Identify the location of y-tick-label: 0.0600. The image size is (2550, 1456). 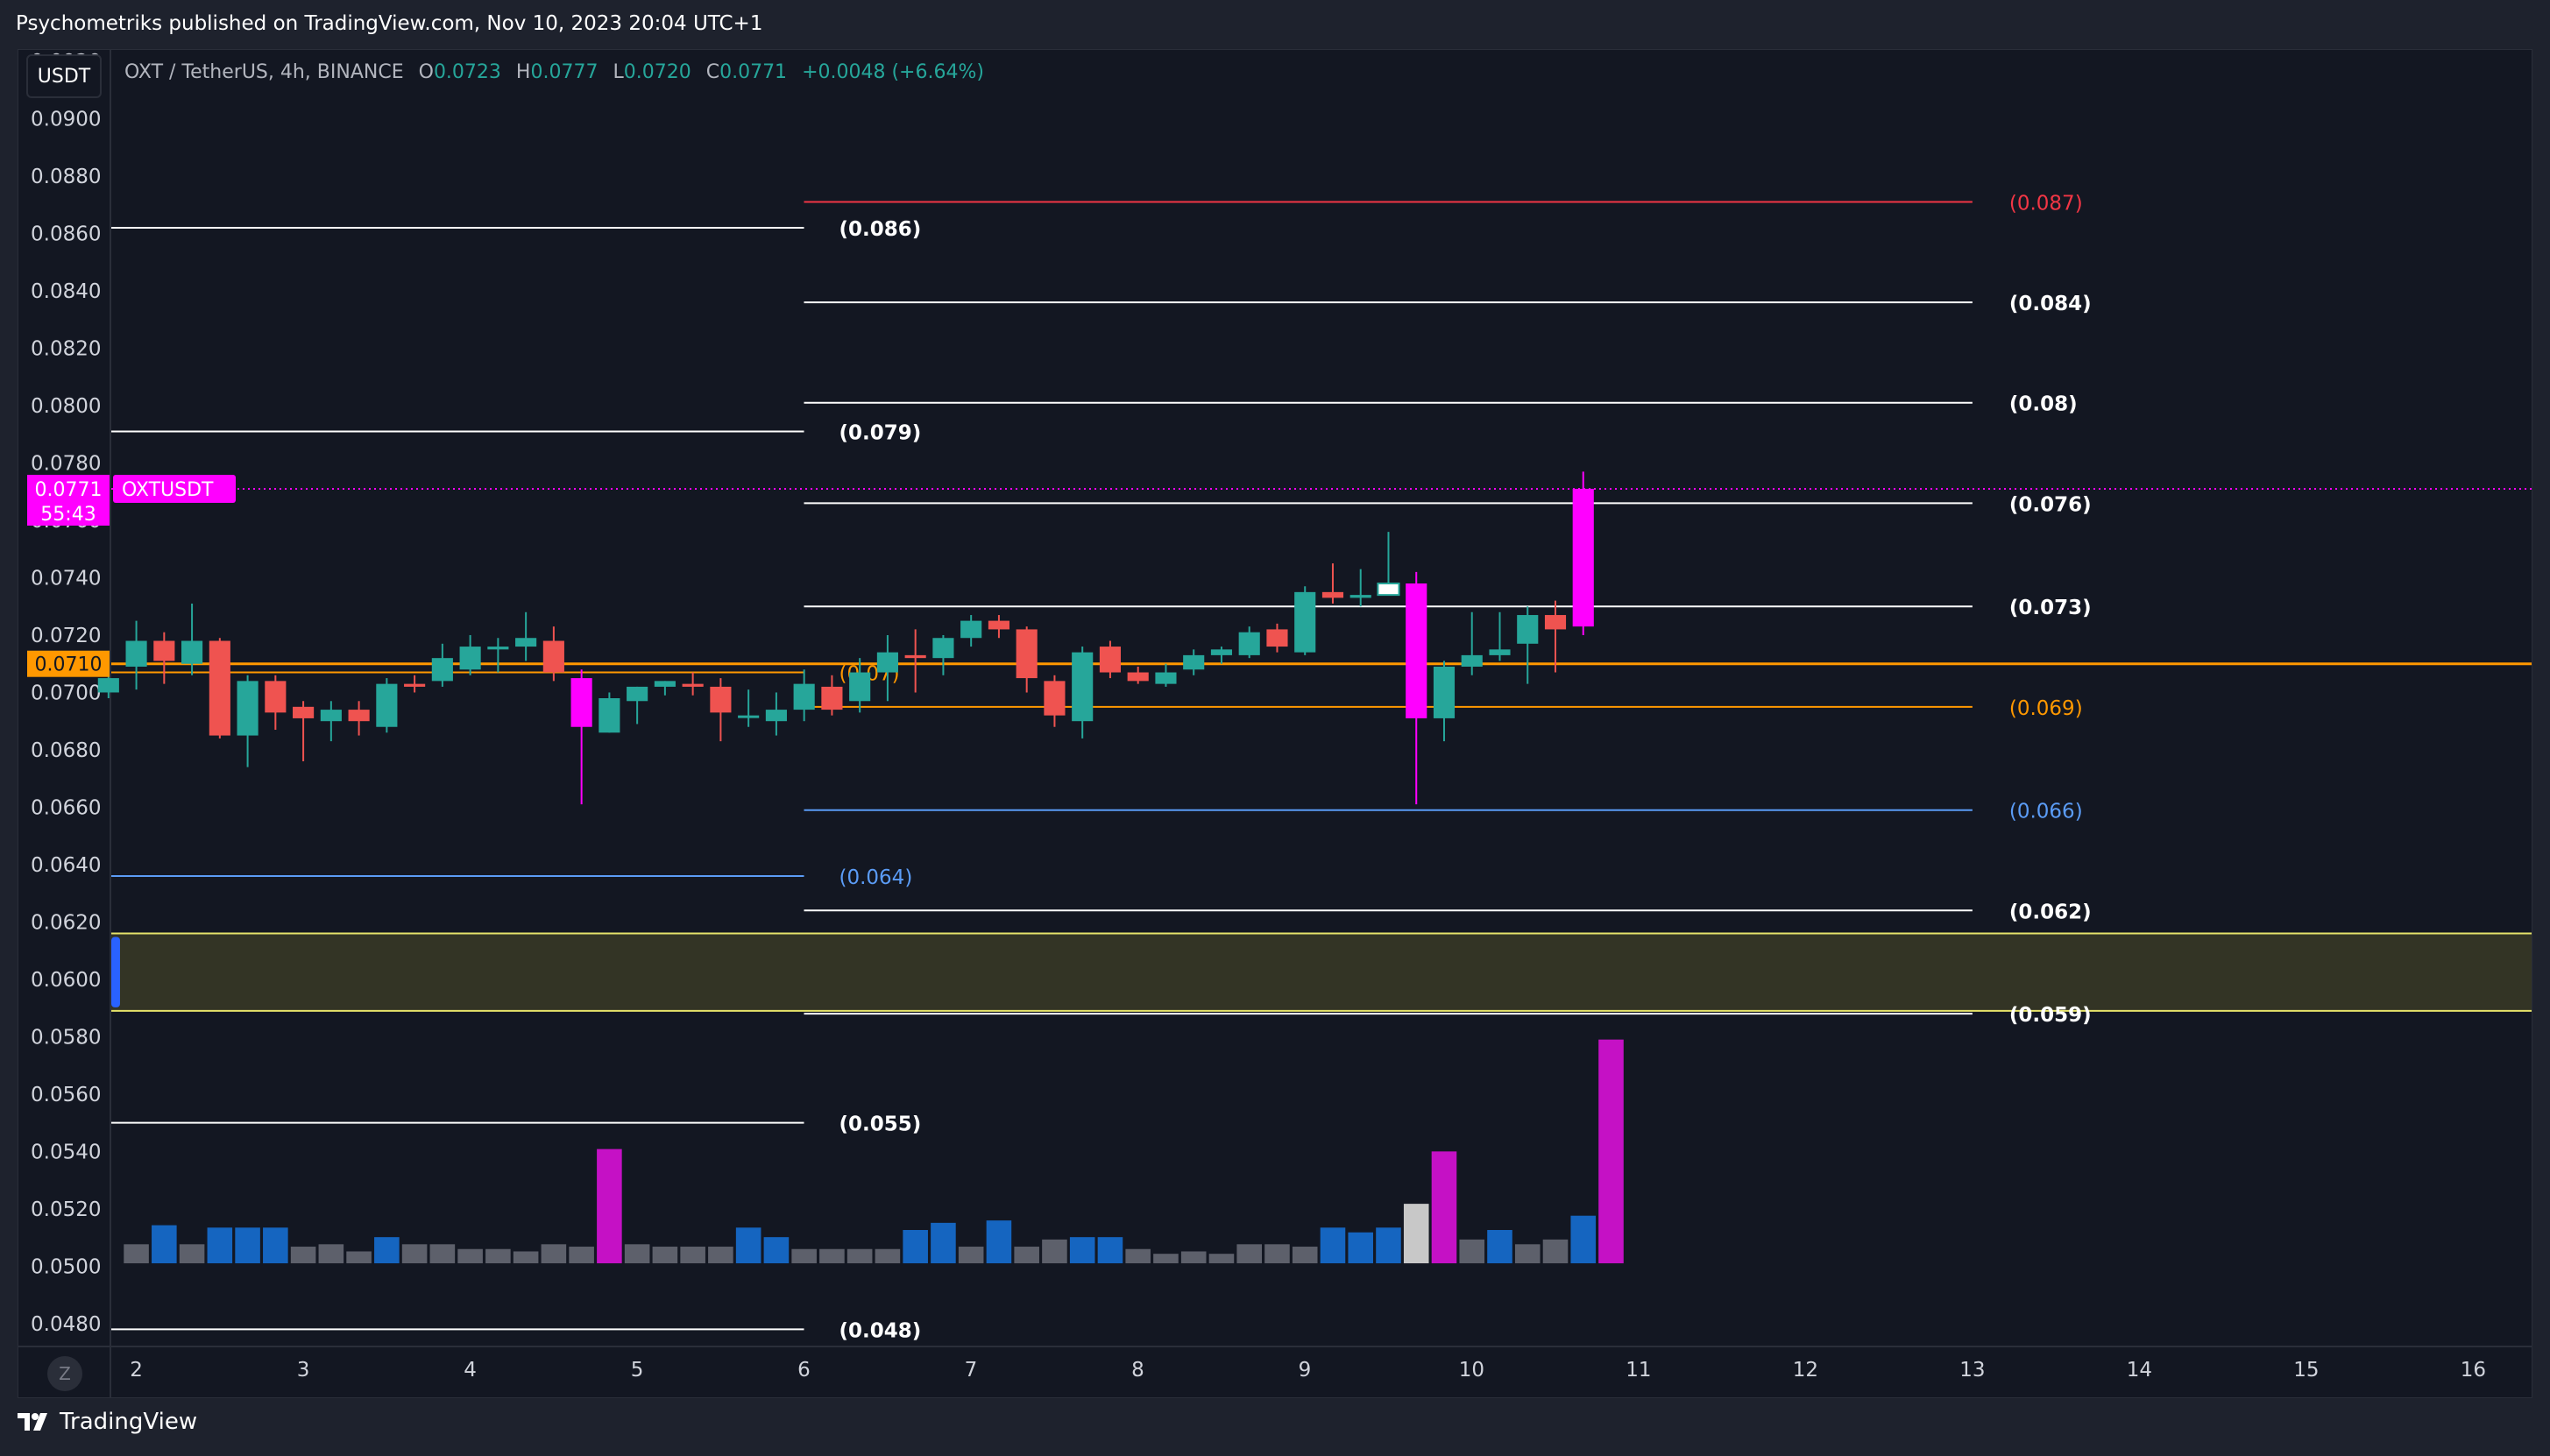
(66, 980).